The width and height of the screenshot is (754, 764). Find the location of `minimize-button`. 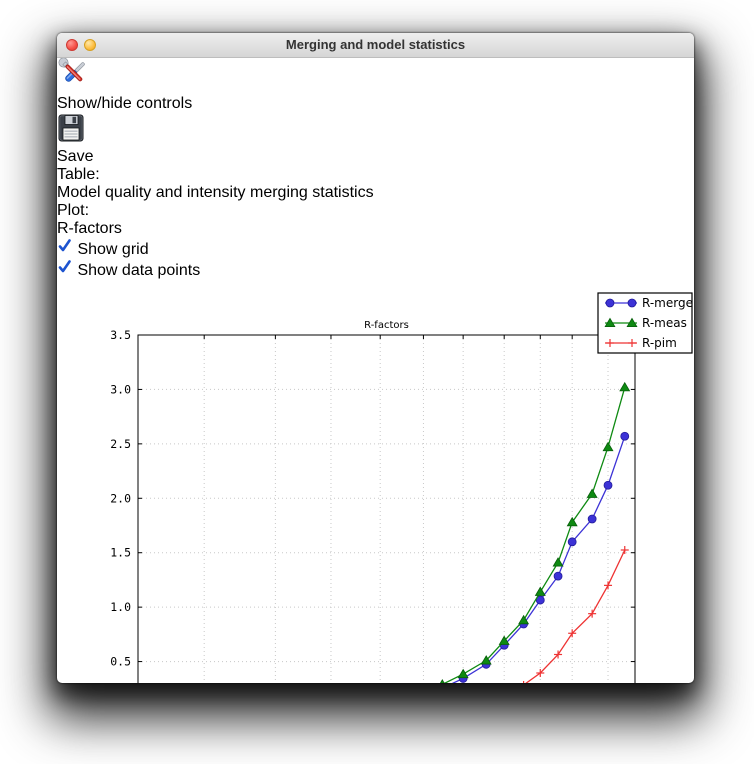

minimize-button is located at coordinates (90, 45).